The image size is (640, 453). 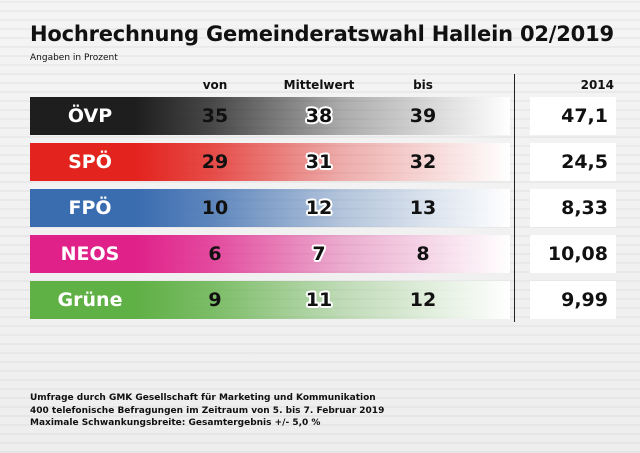 What do you see at coordinates (319, 254) in the screenshot?
I see `value-mittelwert: 7` at bounding box center [319, 254].